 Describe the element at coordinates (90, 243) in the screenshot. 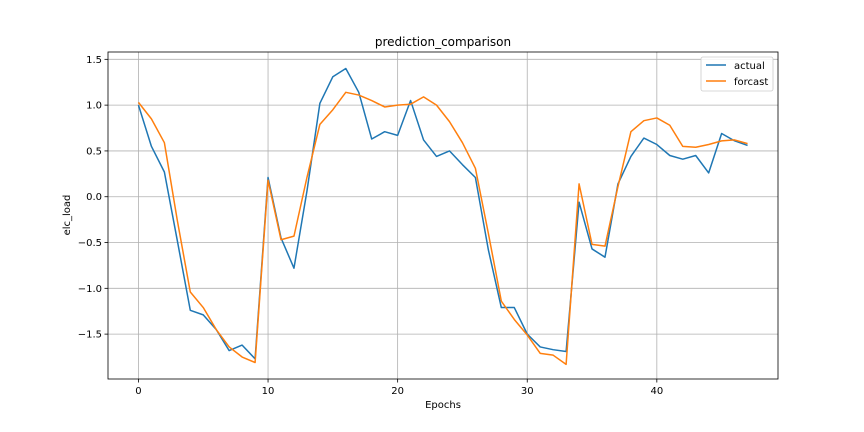

I see `y-tick-label: −0.5` at that location.